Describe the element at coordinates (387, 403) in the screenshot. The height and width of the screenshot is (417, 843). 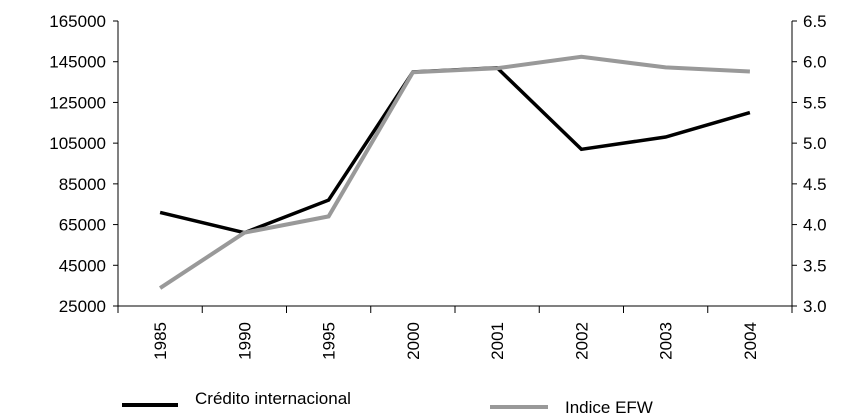
I see `legend: Crédito internacional Indice EFW` at that location.